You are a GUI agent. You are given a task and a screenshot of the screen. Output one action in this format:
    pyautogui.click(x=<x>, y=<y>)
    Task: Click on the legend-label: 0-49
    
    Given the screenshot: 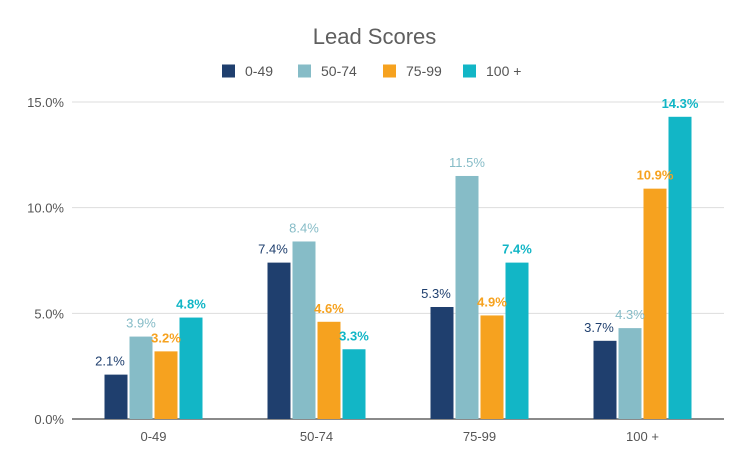 What is the action you would take?
    pyautogui.click(x=259, y=71)
    